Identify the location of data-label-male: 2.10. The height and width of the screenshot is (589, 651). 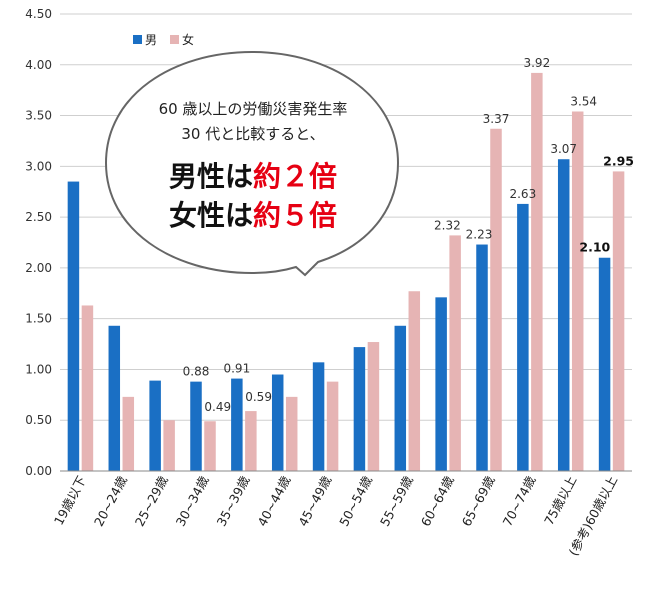
(594, 247).